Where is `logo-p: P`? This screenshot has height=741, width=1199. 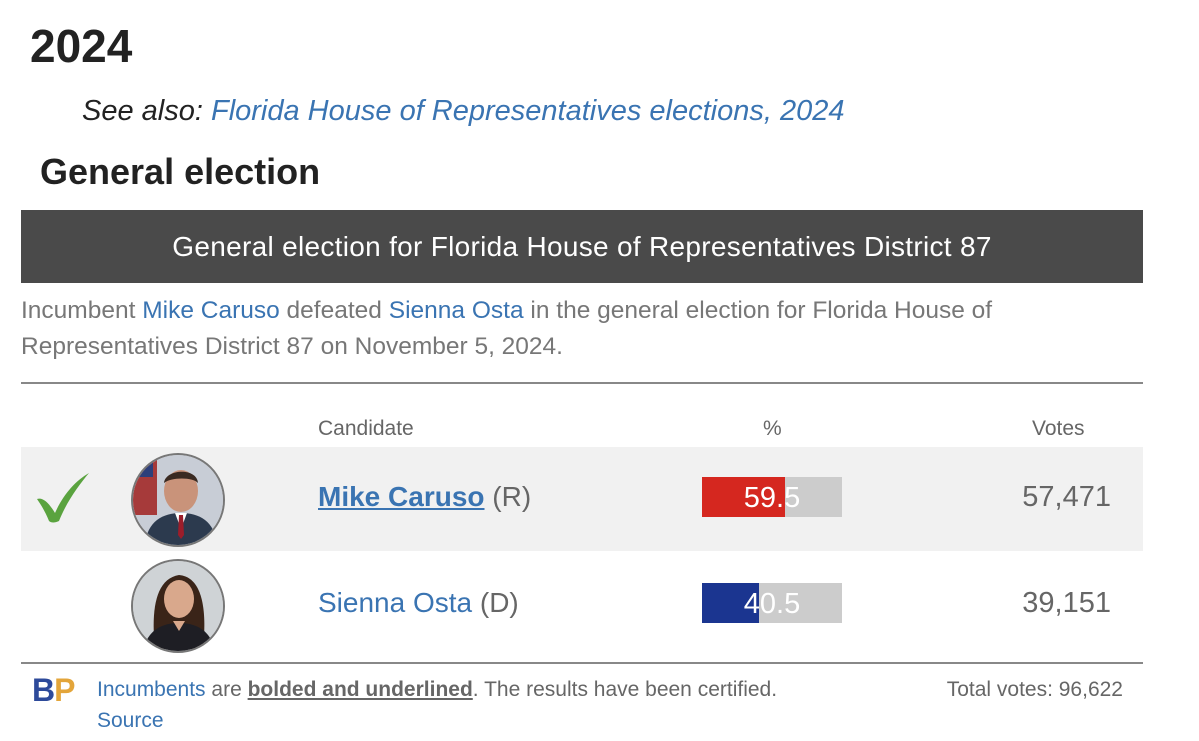
logo-p: P is located at coordinates (64, 690).